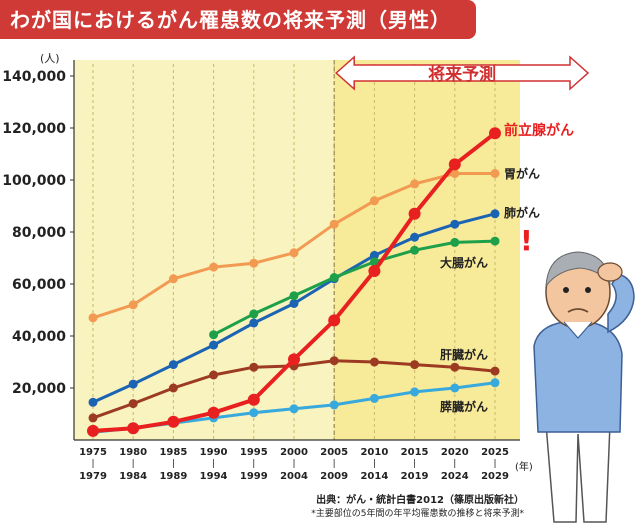 This screenshot has width=636, height=530. I want to click on x-tick-label-end: 1994, so click(214, 476).